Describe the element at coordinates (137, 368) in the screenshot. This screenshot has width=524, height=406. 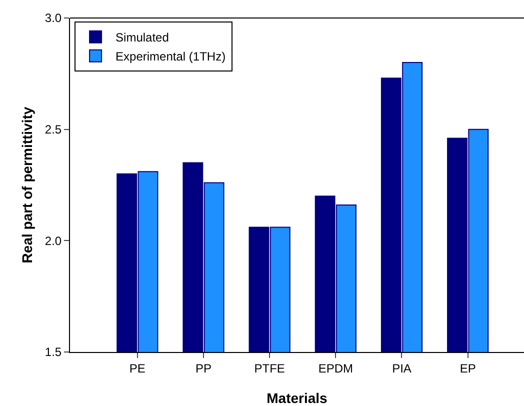
I see `x-tick-label: PE` at that location.